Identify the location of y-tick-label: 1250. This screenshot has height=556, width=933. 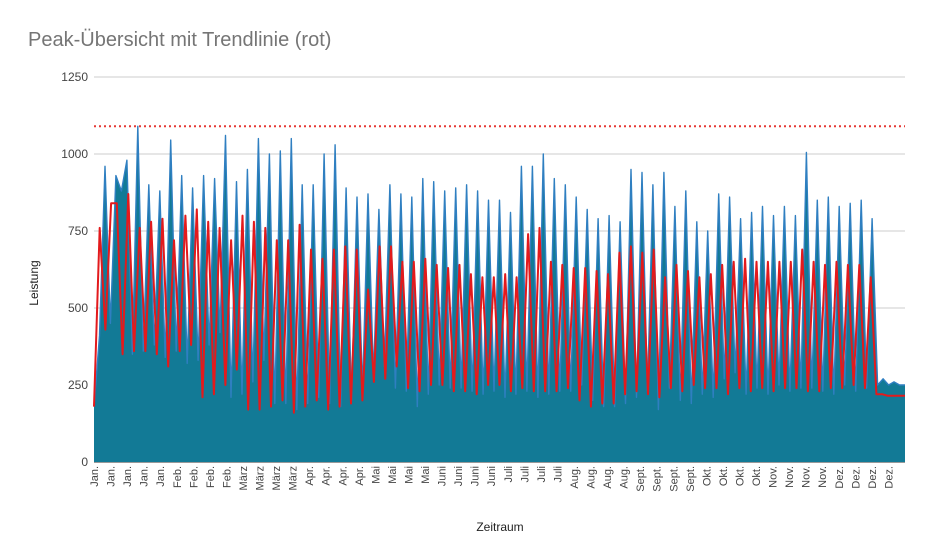
(74, 77).